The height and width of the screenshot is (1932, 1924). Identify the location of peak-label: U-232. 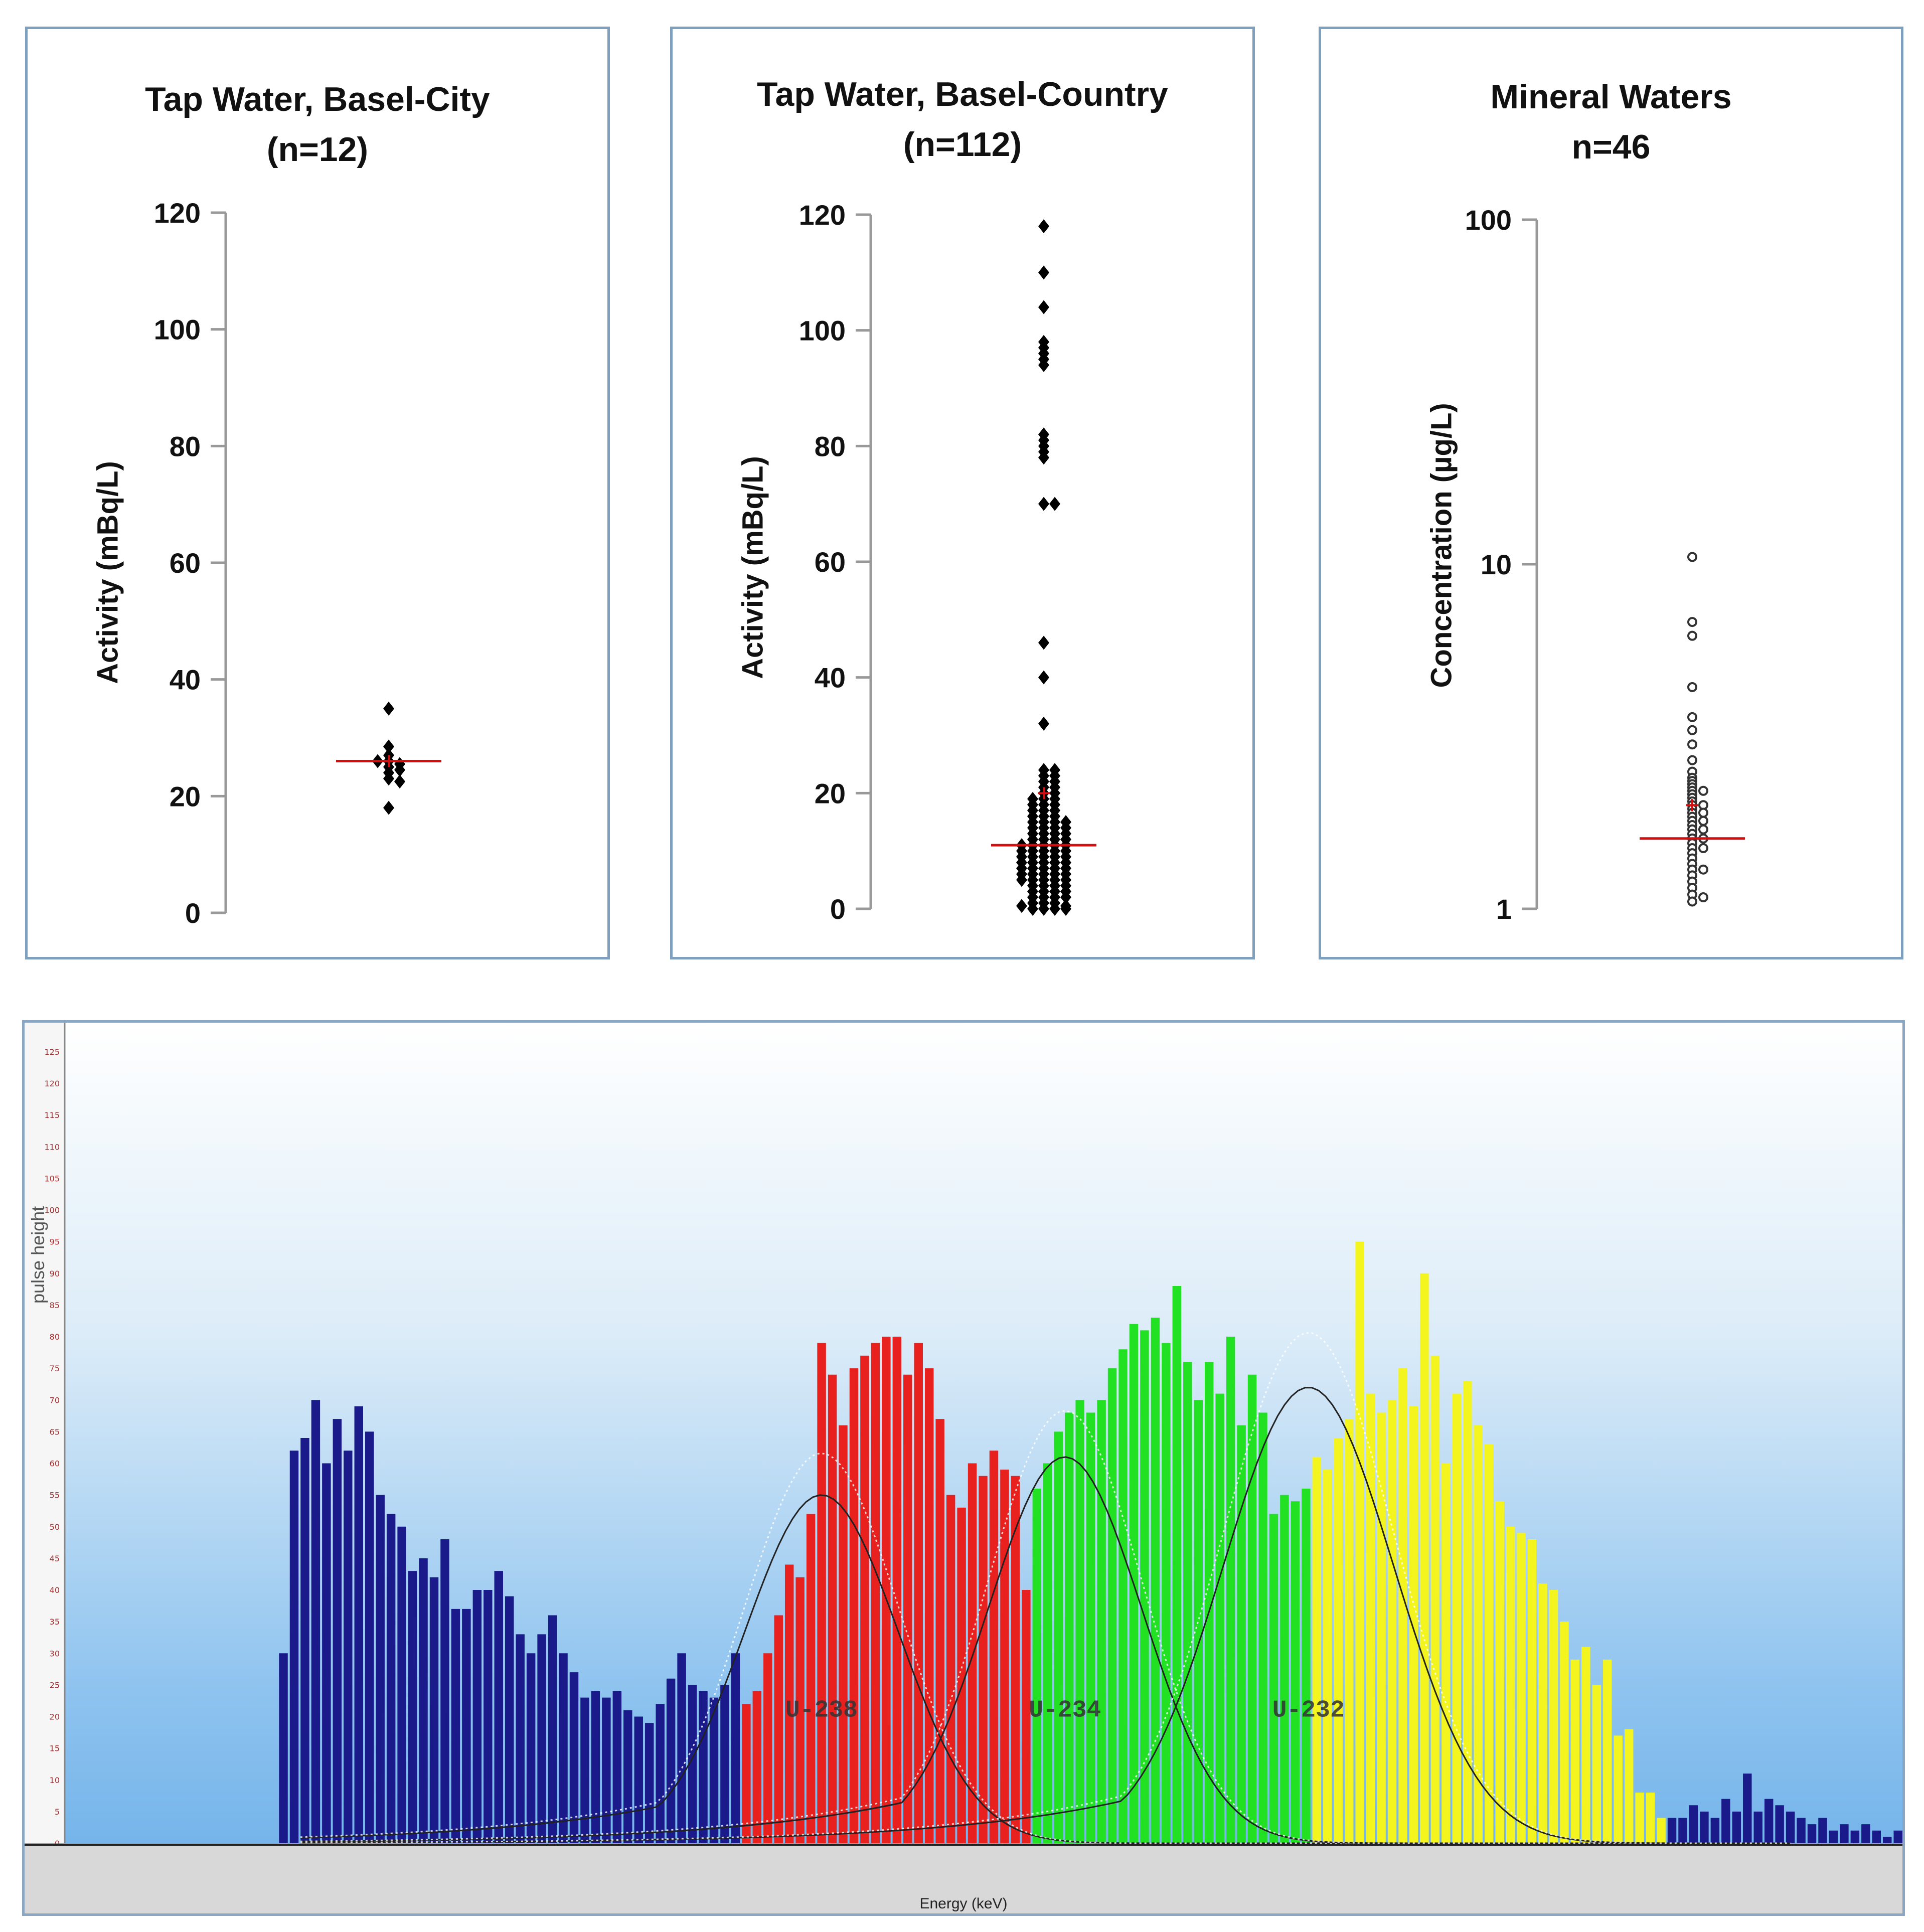
(1309, 1710).